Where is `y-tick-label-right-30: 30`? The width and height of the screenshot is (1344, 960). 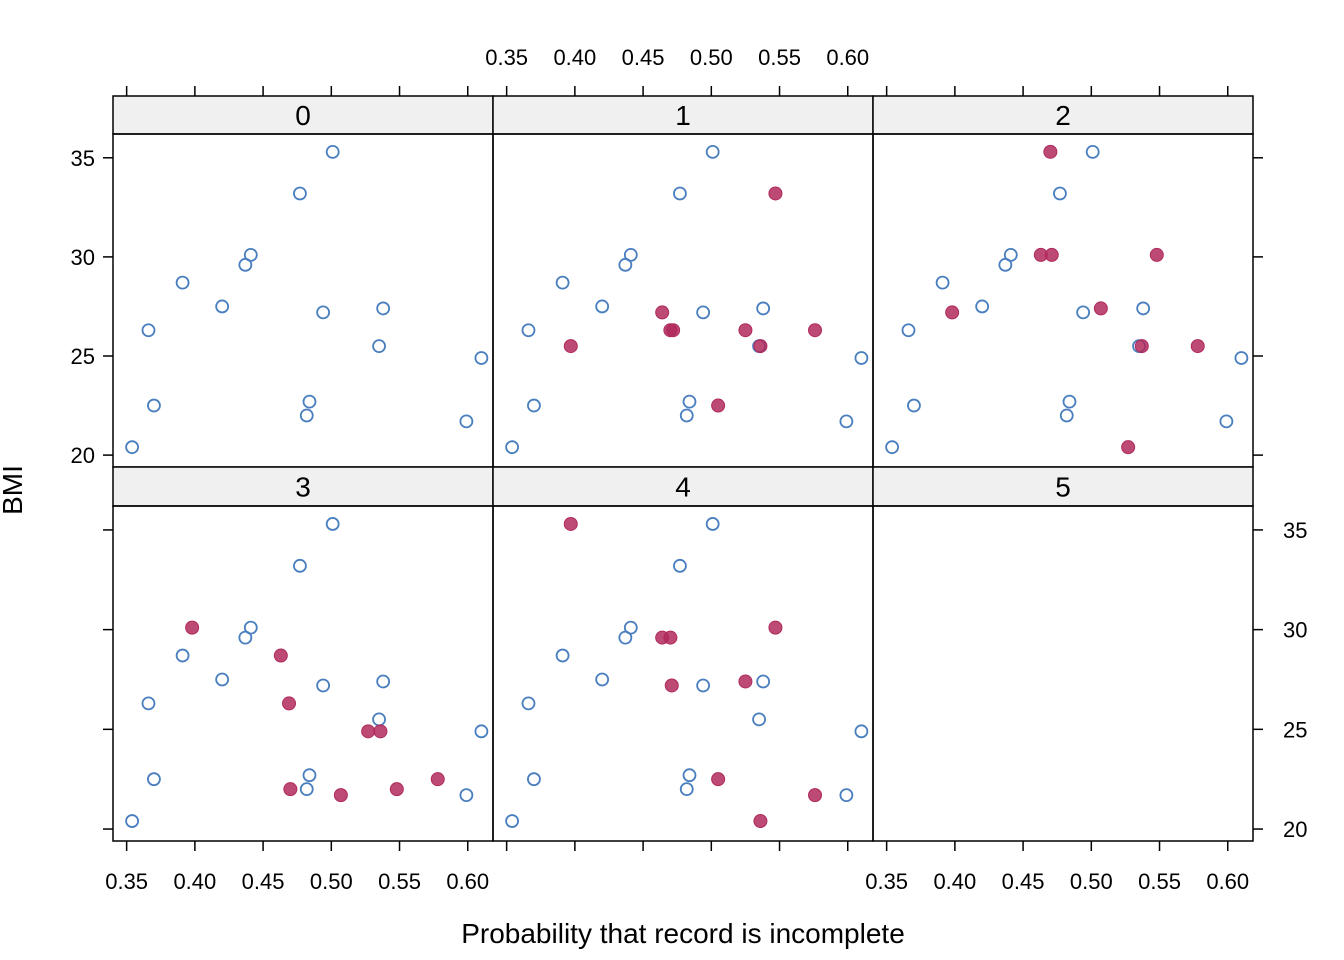 y-tick-label-right-30: 30 is located at coordinates (1295, 630).